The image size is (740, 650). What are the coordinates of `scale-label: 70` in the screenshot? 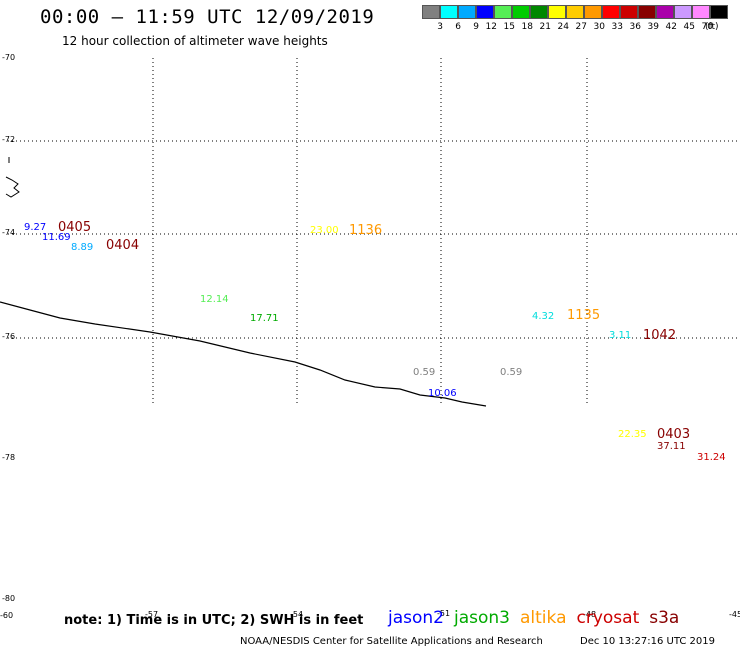 It's located at (707, 27).